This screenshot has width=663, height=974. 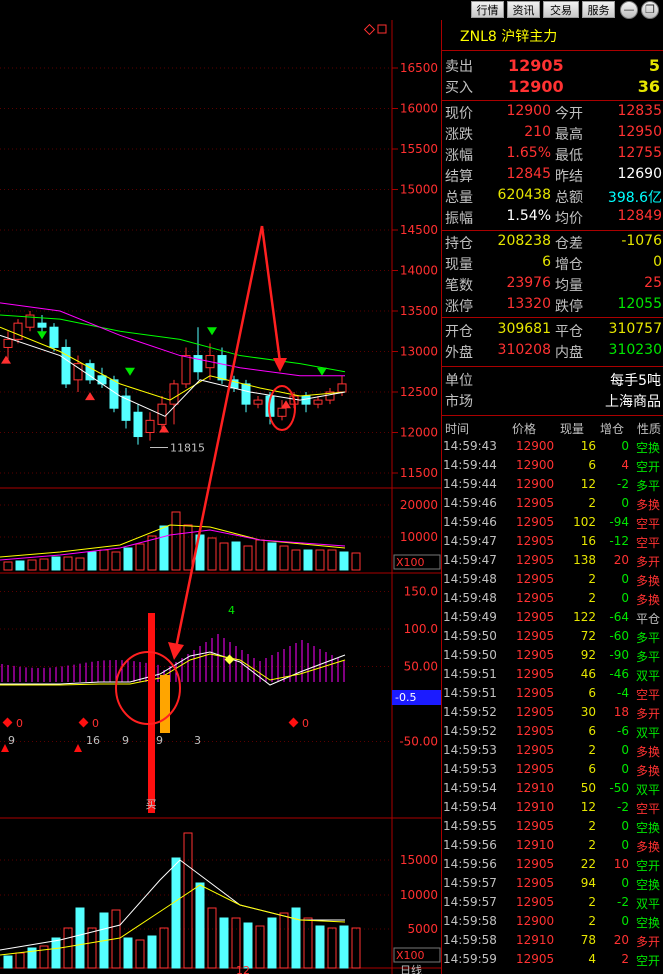 I want to click on stat-row: 笔数 23976 均量 25, so click(x=552, y=285).